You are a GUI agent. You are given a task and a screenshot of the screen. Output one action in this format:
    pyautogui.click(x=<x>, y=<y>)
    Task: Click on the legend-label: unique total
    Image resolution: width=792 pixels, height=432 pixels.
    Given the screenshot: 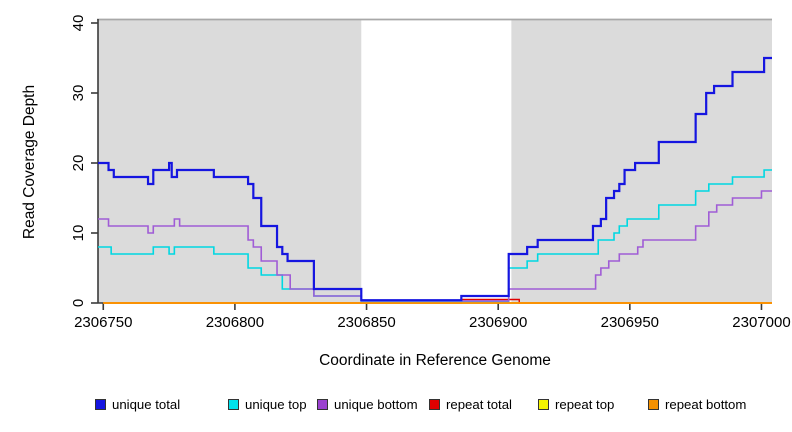 What is the action you would take?
    pyautogui.click(x=146, y=404)
    